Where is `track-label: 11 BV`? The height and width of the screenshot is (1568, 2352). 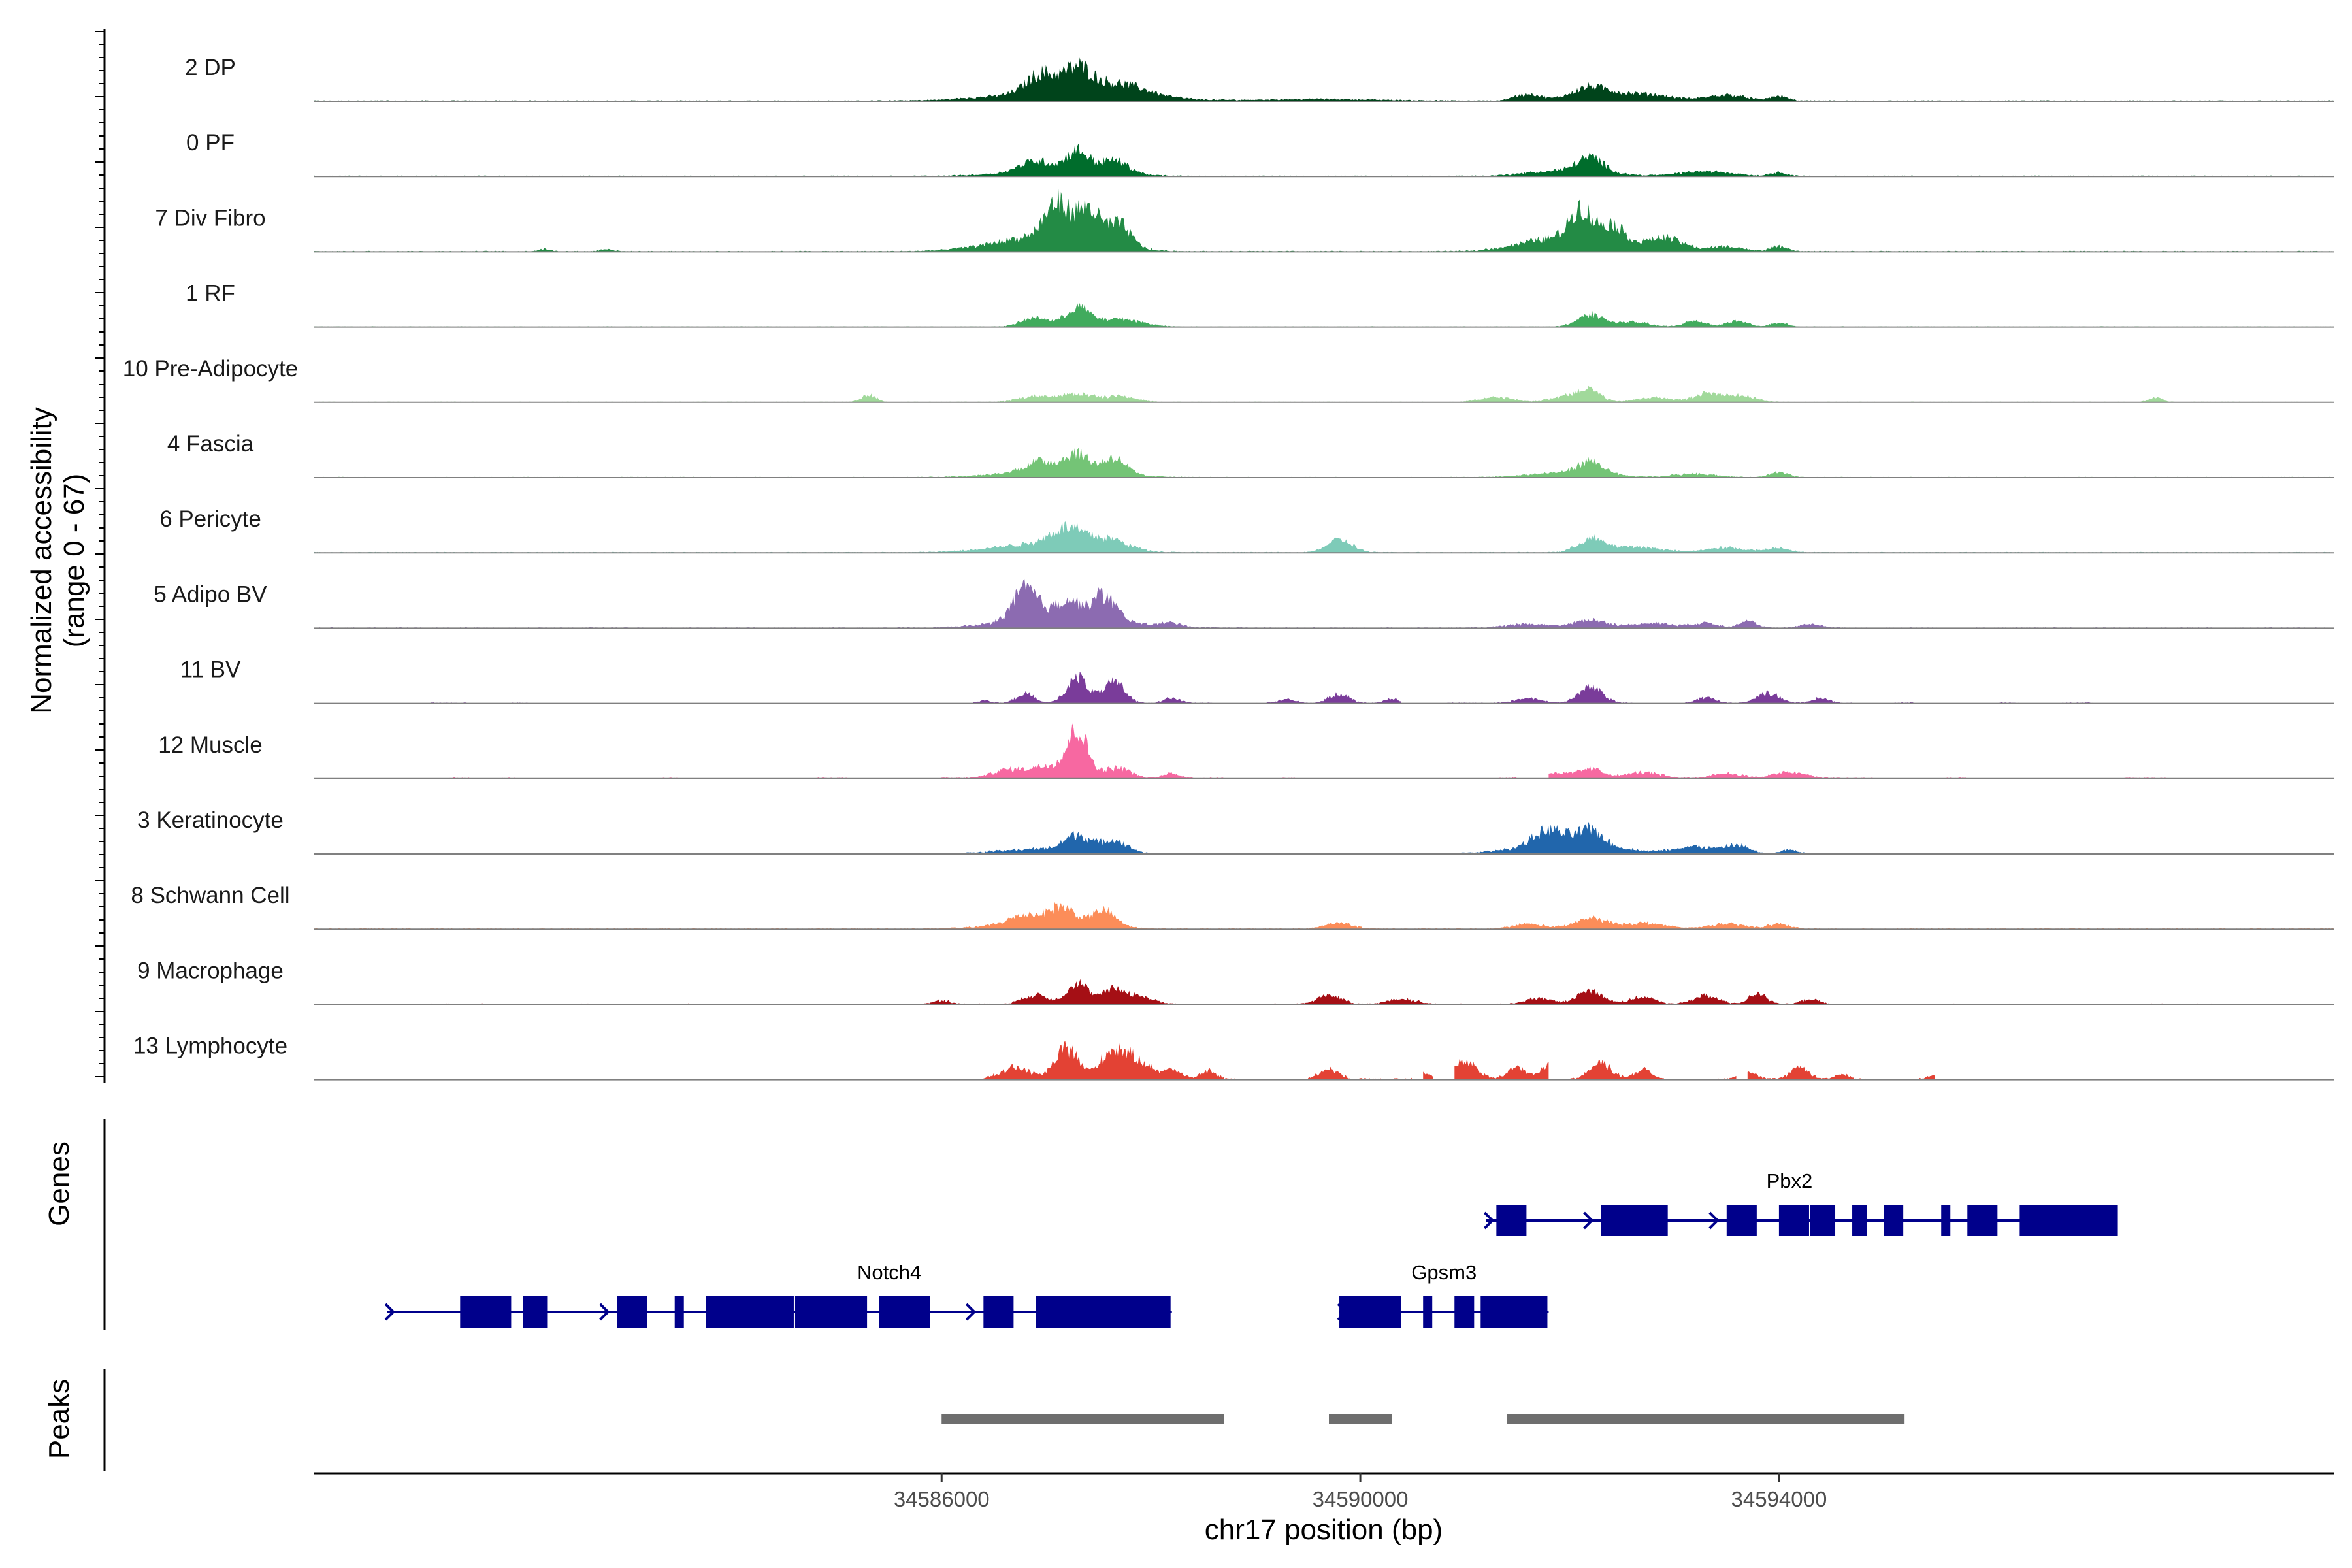 track-label: 11 BV is located at coordinates (210, 670).